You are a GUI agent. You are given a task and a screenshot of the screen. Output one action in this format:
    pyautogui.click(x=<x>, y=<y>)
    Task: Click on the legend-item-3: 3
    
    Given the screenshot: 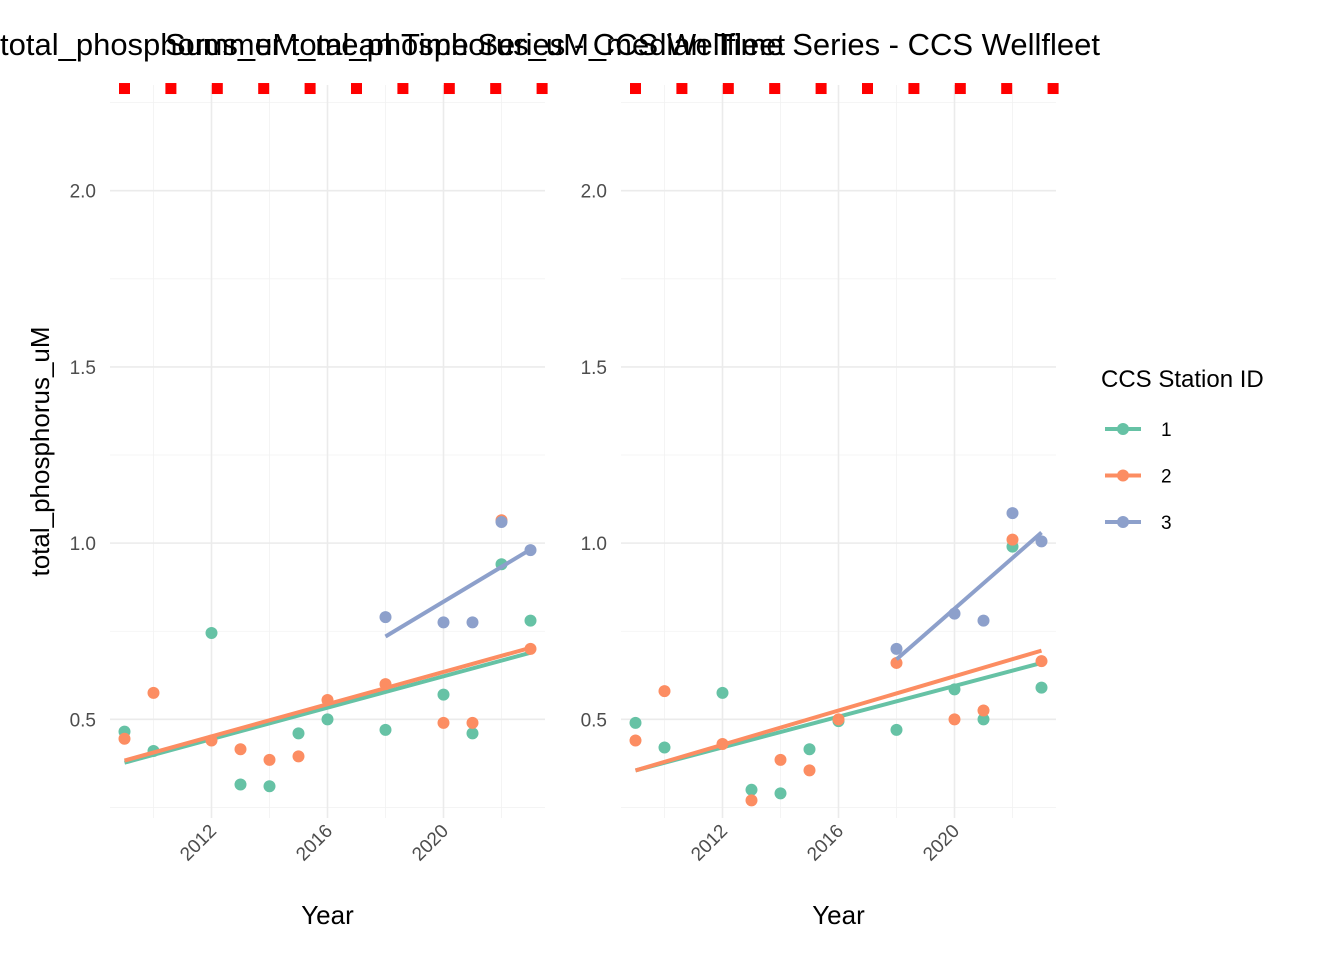 What is the action you would take?
    pyautogui.click(x=1138, y=523)
    